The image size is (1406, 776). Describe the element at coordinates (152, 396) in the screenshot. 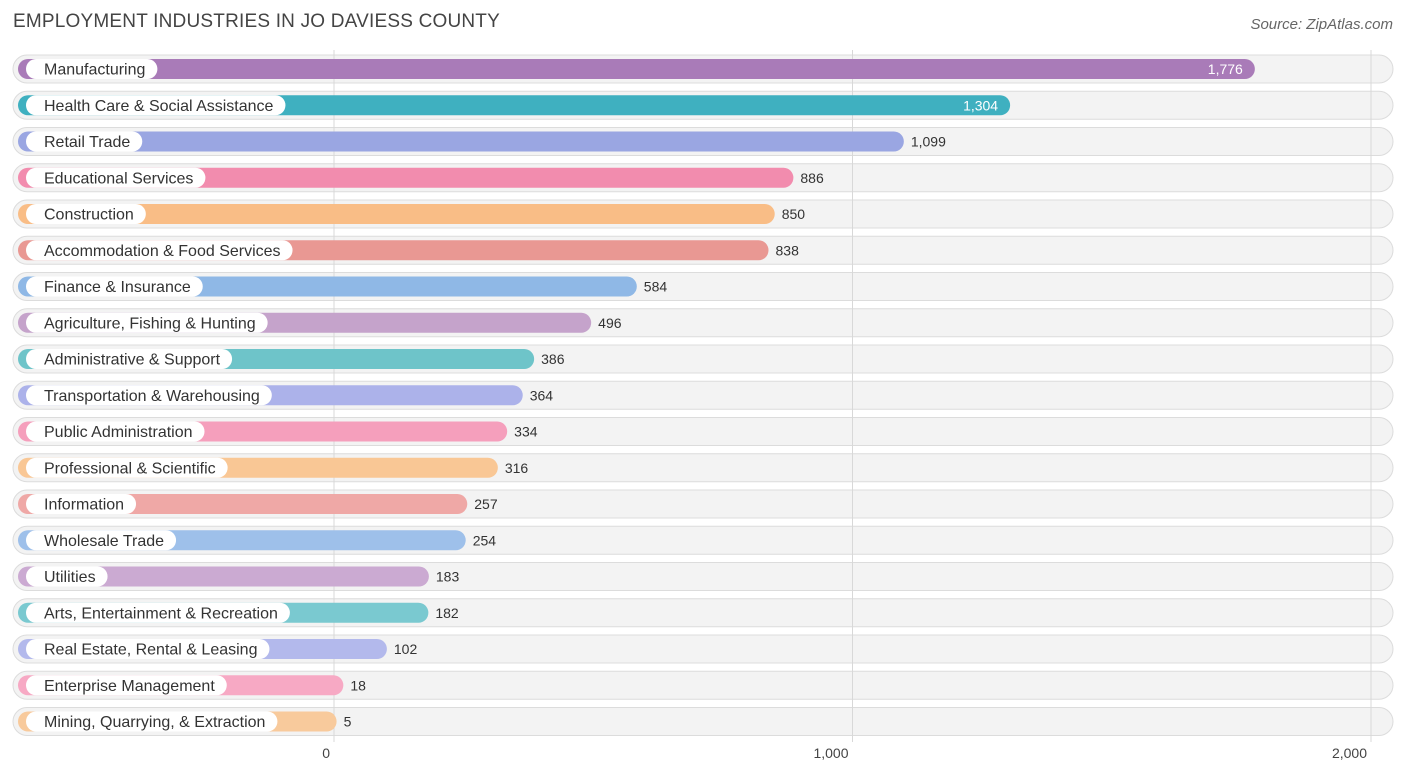

I see `category-label: Transportation & Warehousing` at that location.